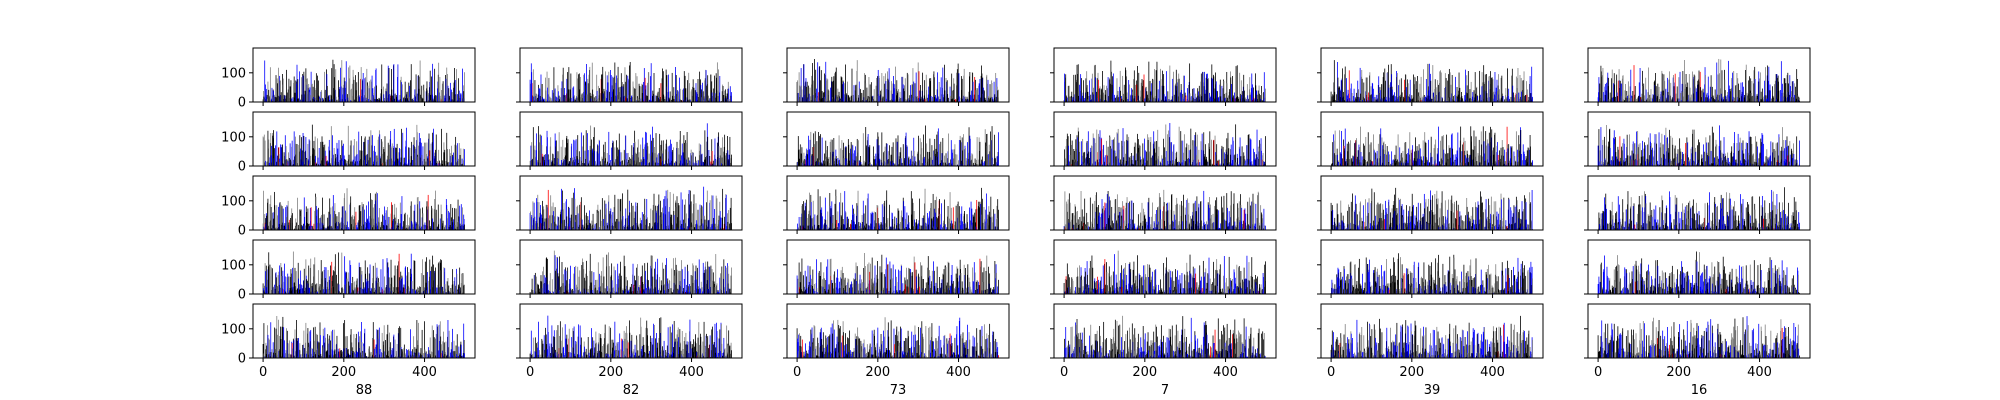 This screenshot has width=2000, height=400. I want to click on panel-r2-88: 0 100, so click(348, 143).